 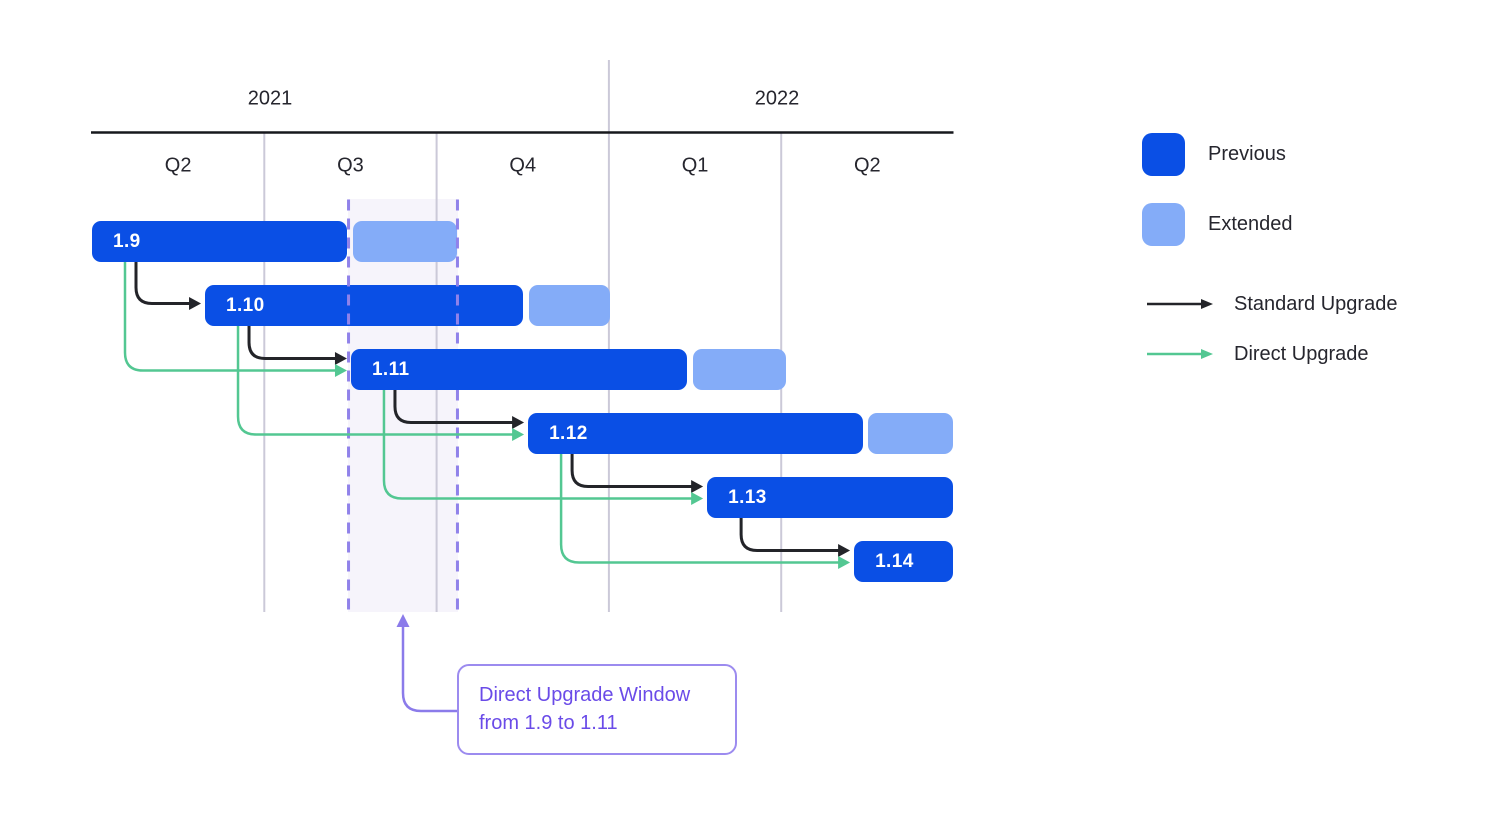 What do you see at coordinates (777, 98) in the screenshot?
I see `year-label-2022: 2022` at bounding box center [777, 98].